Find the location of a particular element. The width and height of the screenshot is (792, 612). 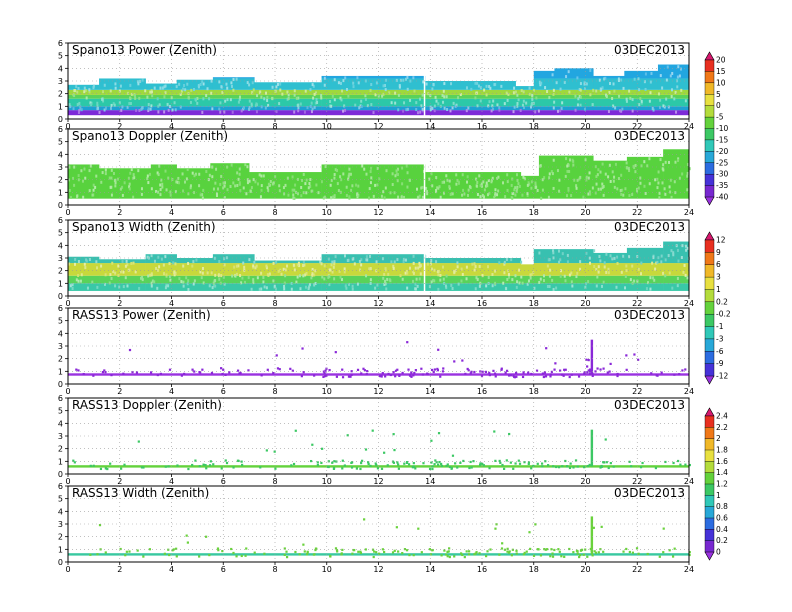

colorbar-swatch is located at coordinates (709, 191).